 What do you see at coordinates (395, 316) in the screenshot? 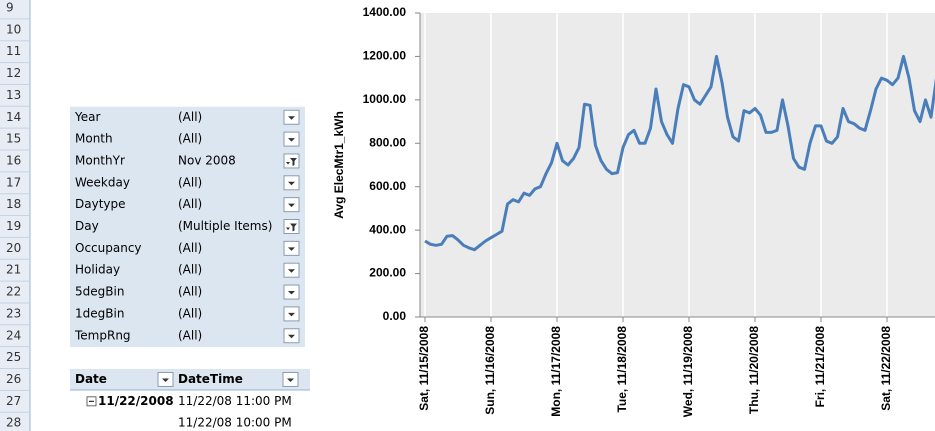
I see `y-tick-label: 0.00` at bounding box center [395, 316].